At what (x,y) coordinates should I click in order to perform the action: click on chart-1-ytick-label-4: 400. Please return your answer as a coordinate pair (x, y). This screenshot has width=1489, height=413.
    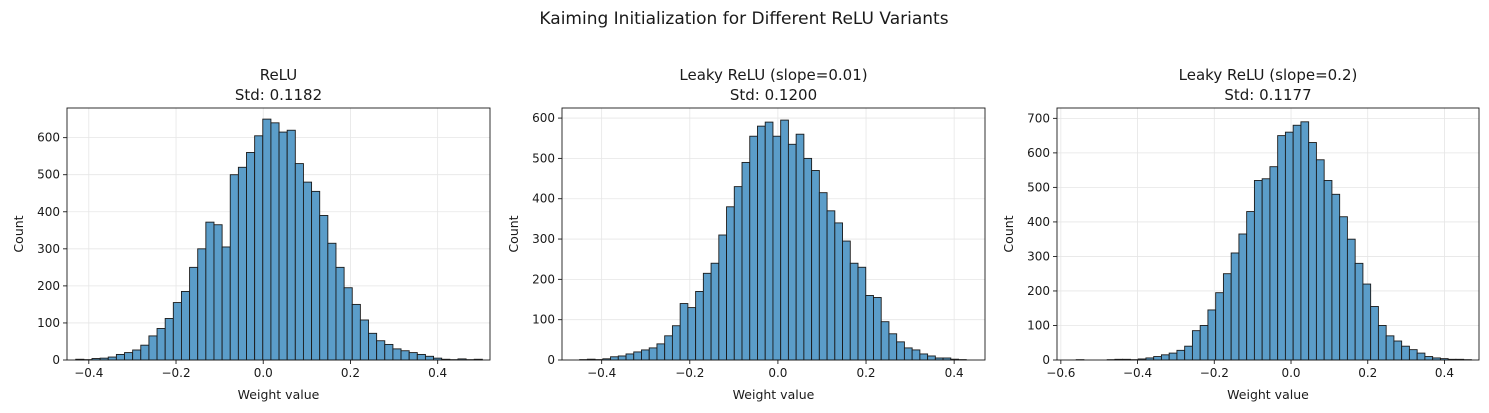
    Looking at the image, I should click on (543, 199).